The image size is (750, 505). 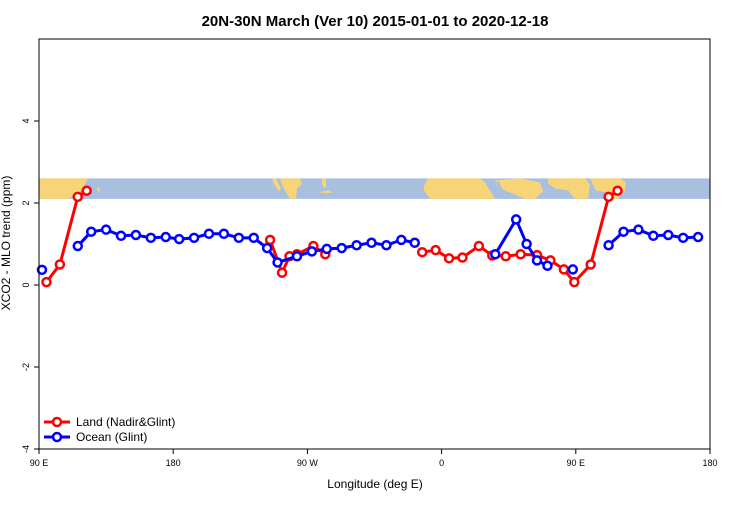 I want to click on legend-label-1: Ocean (Glint), so click(x=111, y=437).